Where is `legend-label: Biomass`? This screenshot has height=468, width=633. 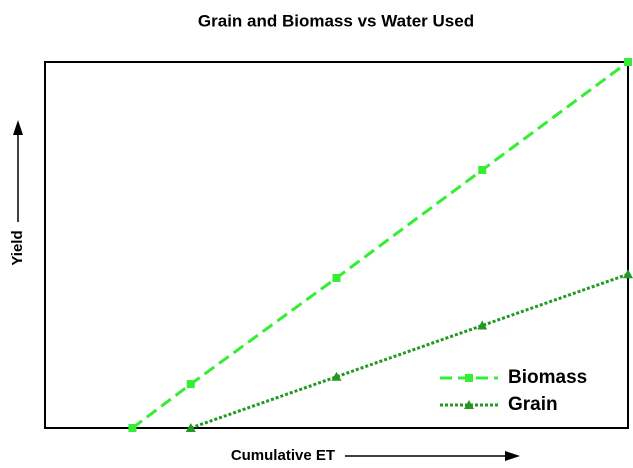
legend-label: Biomass is located at coordinates (547, 377).